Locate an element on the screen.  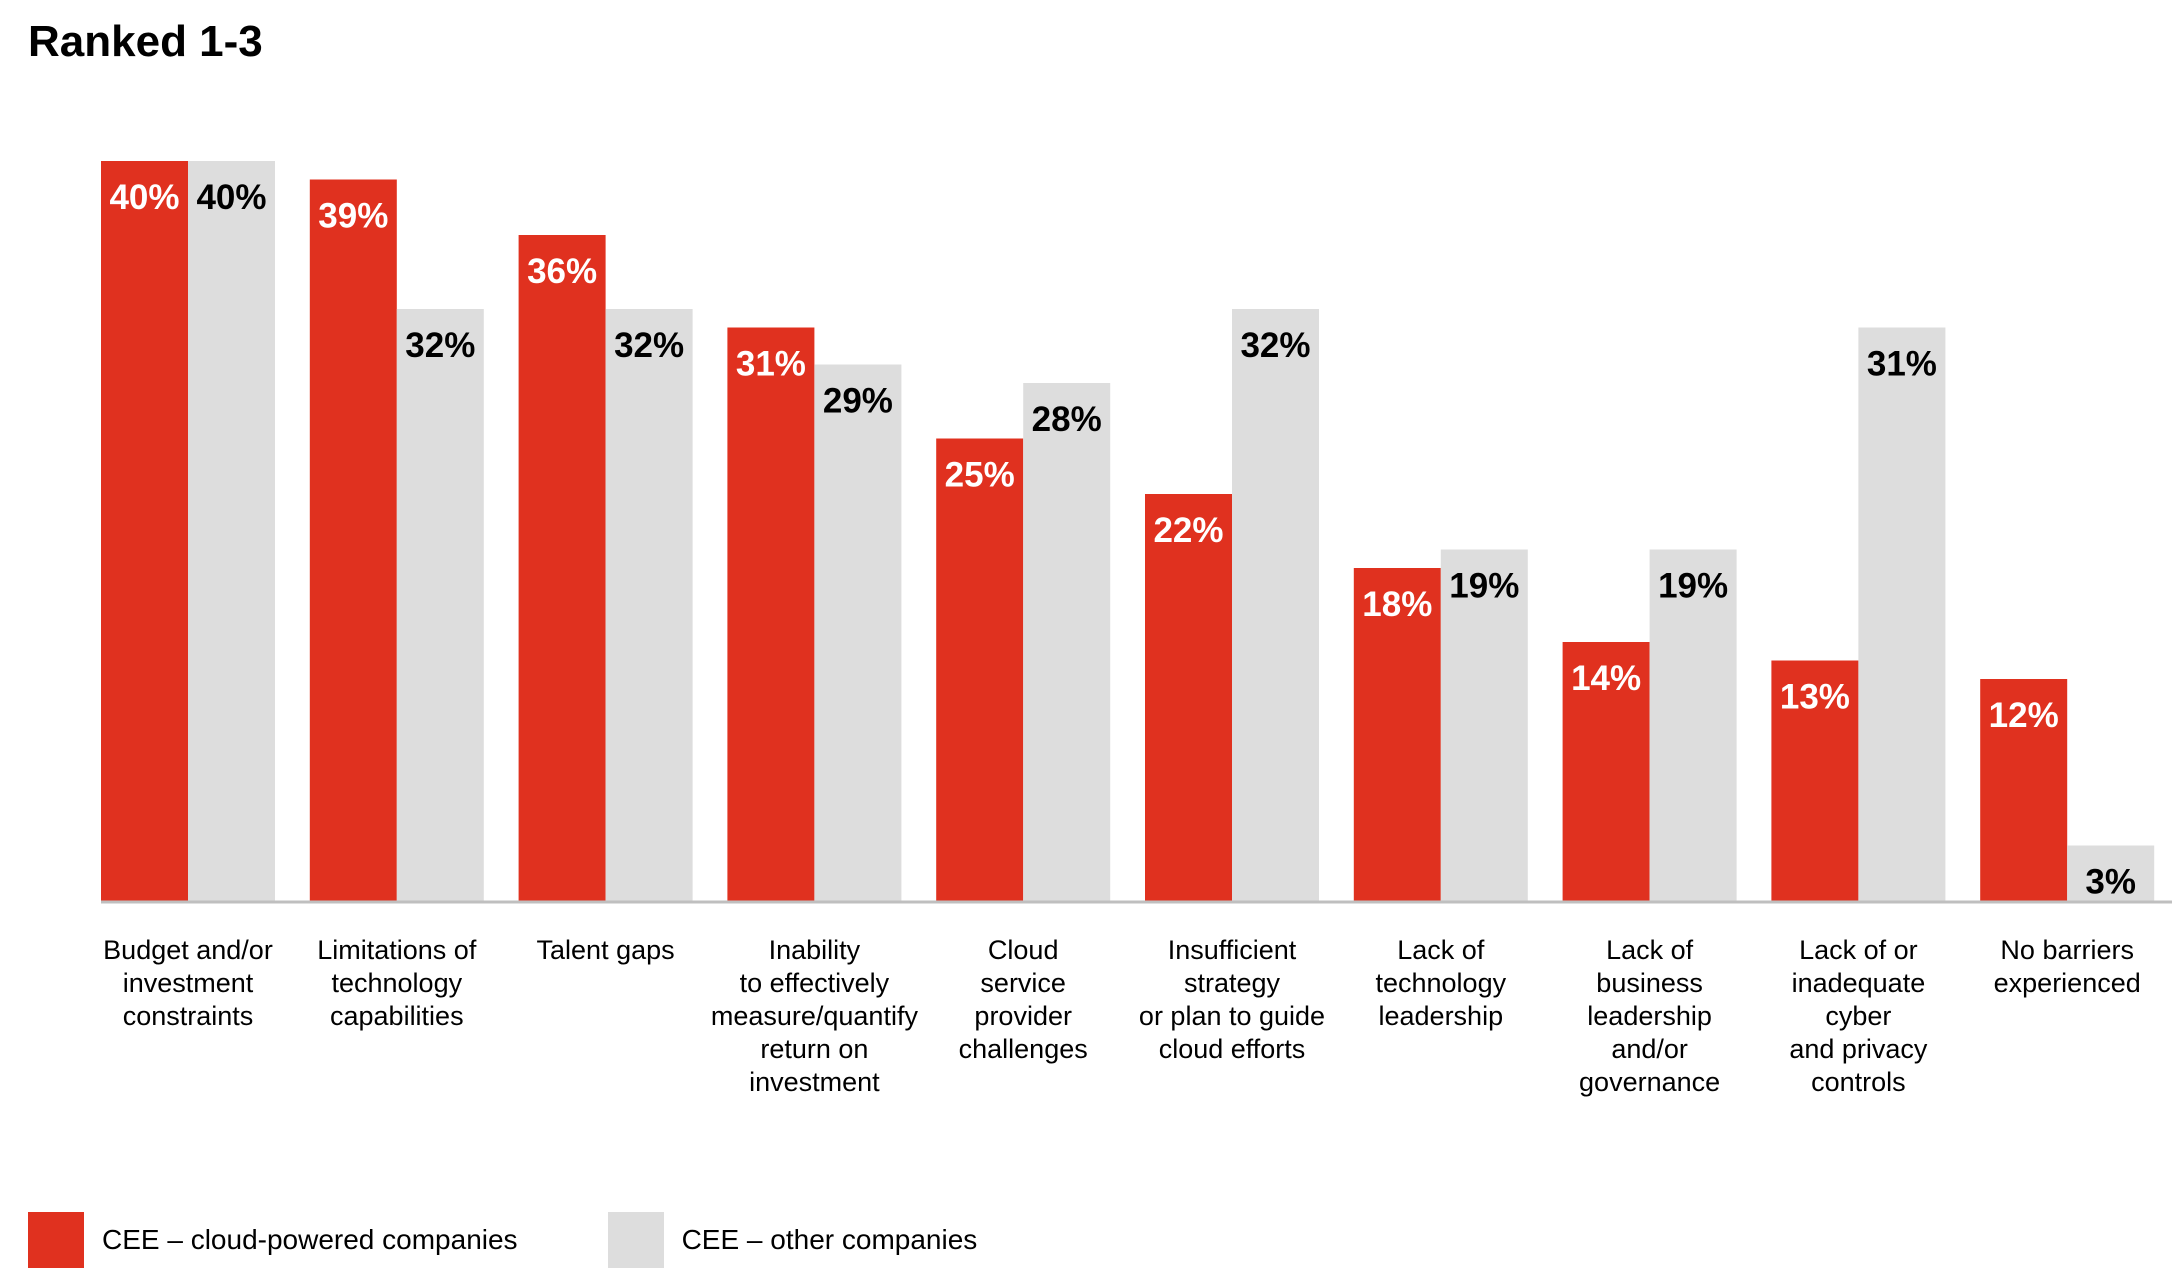
data-label-cee-other-3: 29% is located at coordinates (858, 401).